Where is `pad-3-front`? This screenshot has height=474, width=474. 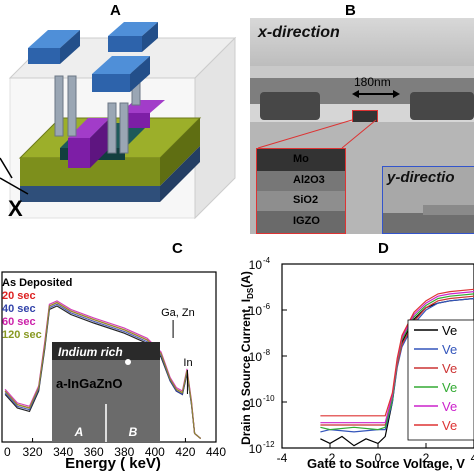 pad-3-front is located at coordinates (111, 83).